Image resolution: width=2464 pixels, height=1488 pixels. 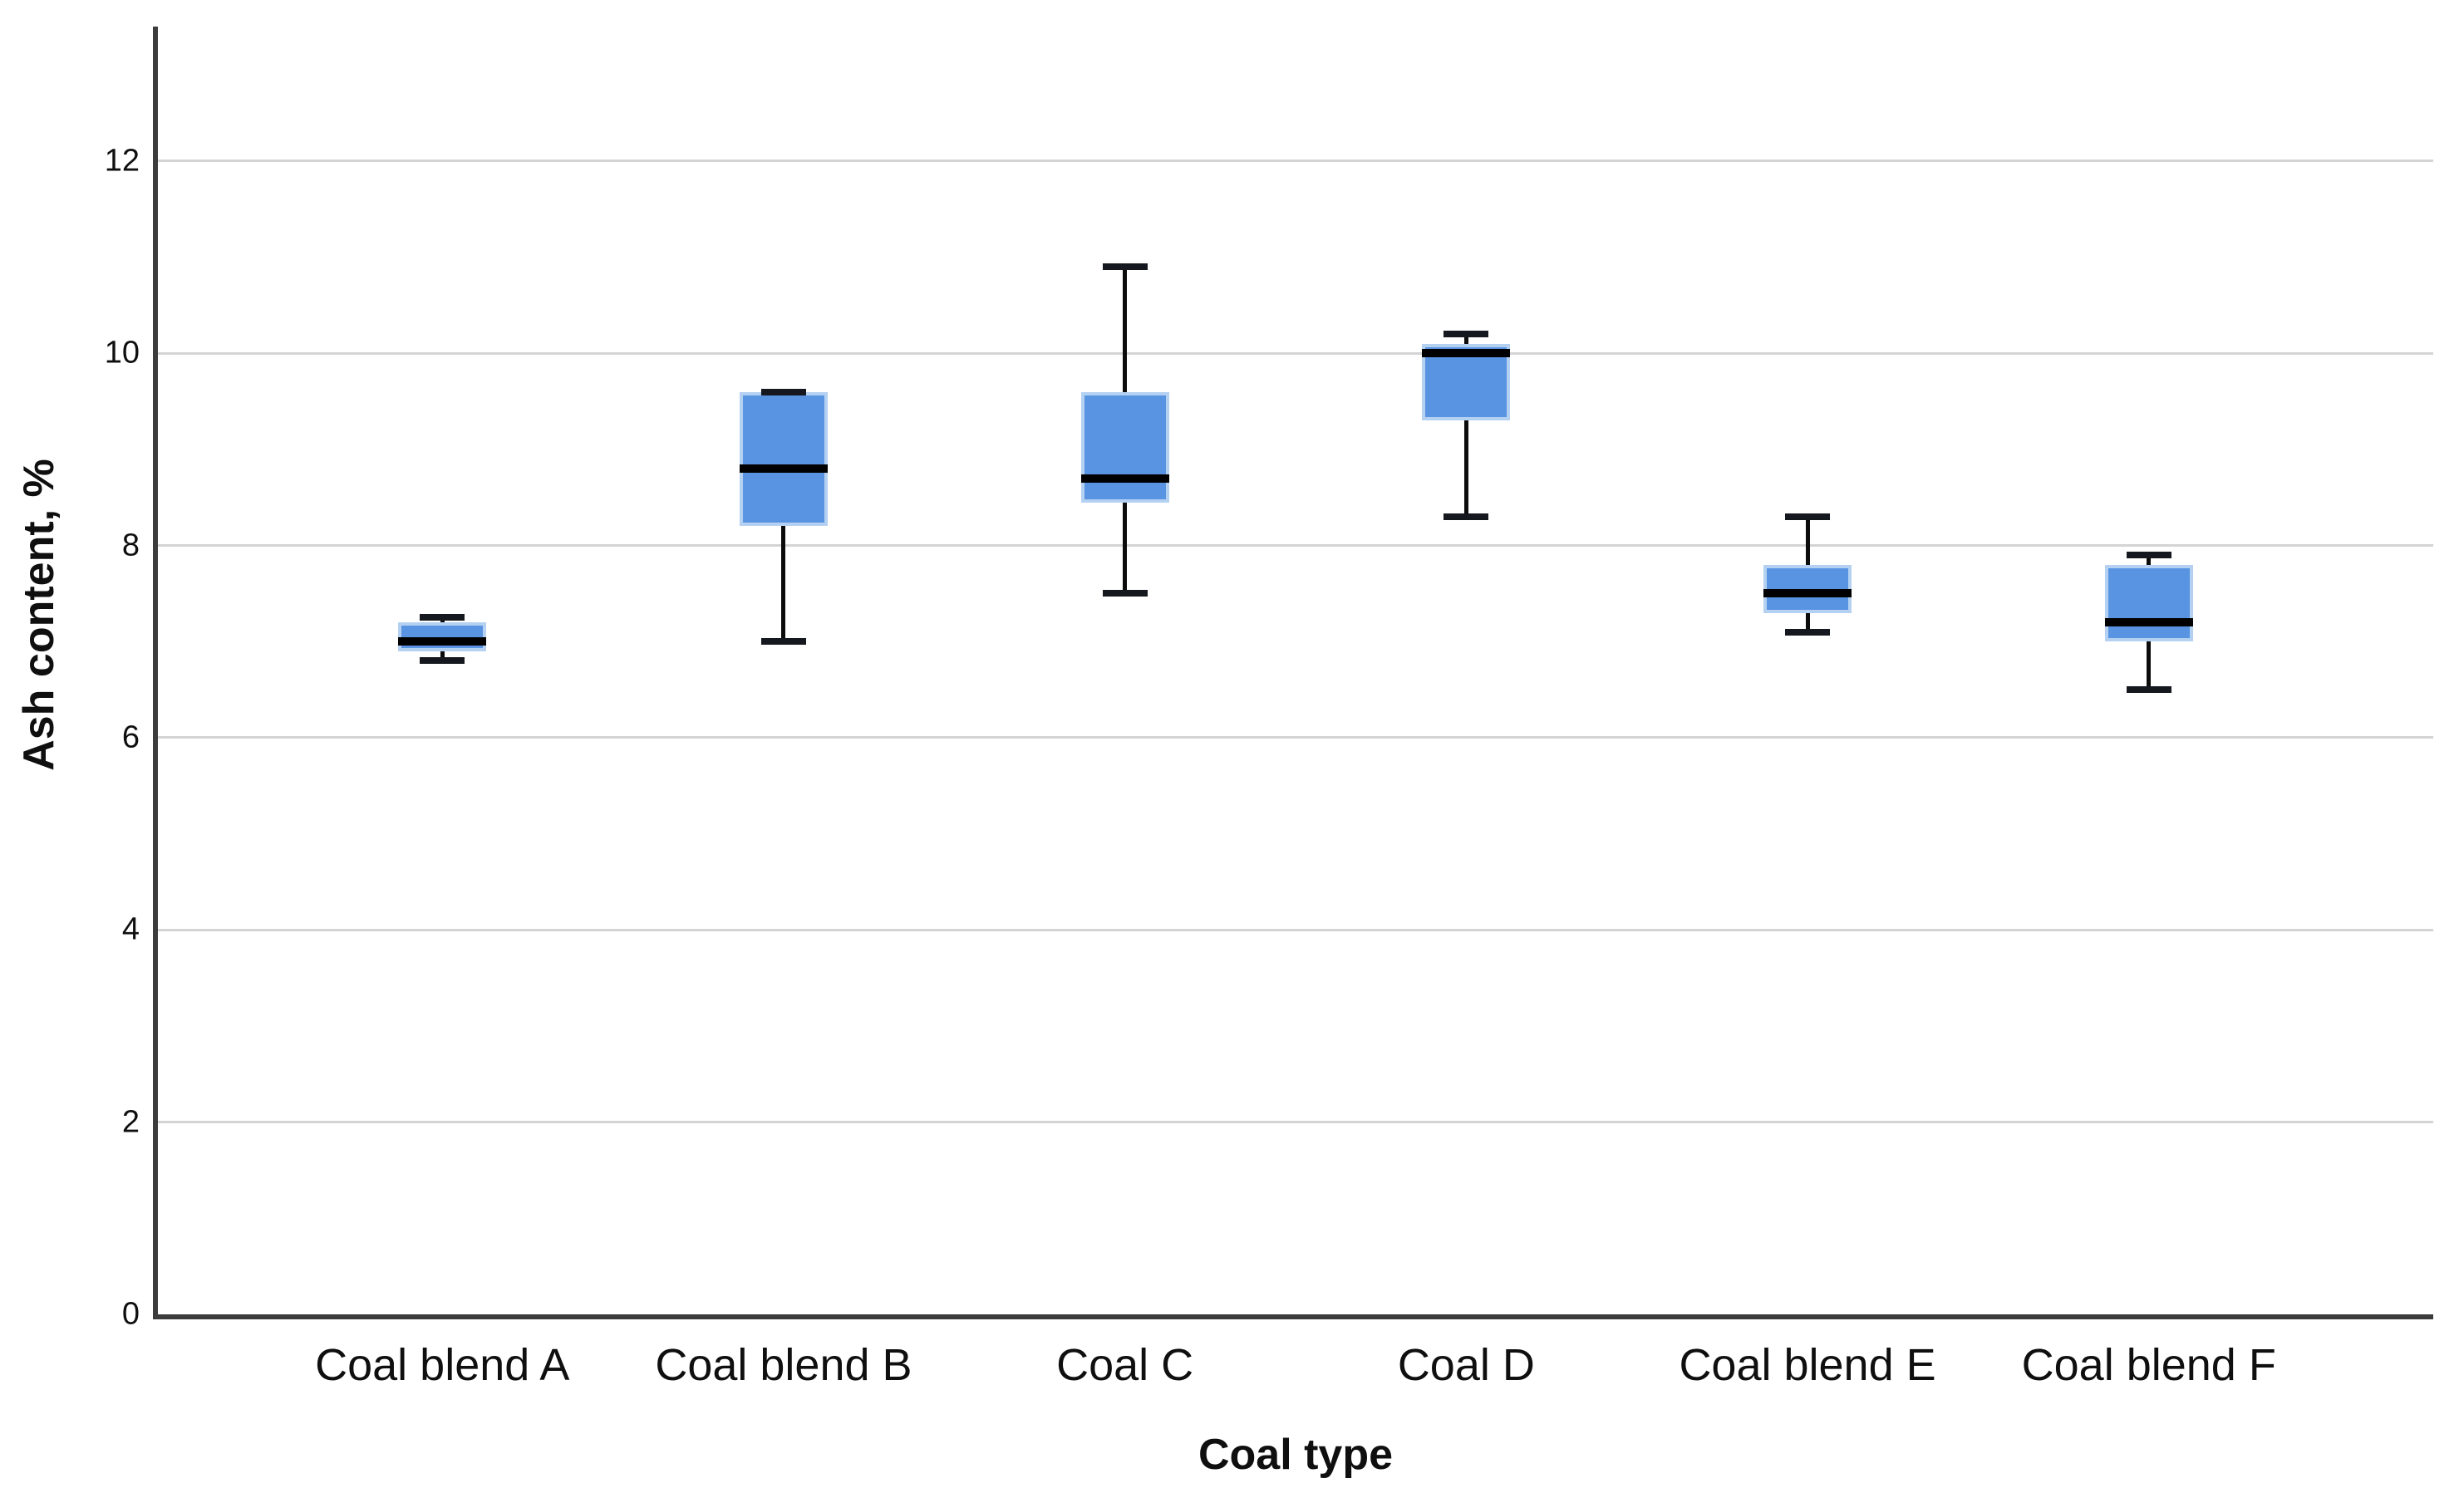 What do you see at coordinates (1296, 1455) in the screenshot?
I see `x-axis-title: Coal type` at bounding box center [1296, 1455].